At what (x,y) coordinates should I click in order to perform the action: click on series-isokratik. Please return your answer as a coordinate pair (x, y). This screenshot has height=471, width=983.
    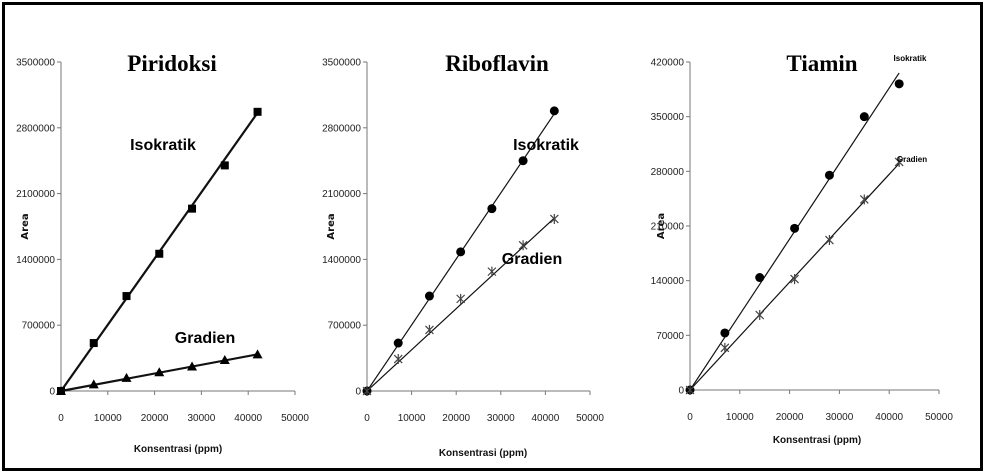
    Looking at the image, I should click on (159, 251).